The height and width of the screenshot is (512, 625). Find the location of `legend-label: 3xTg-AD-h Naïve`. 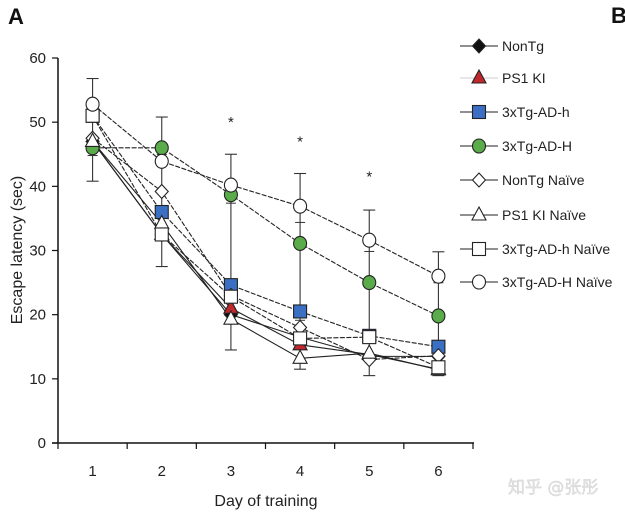

legend-label: 3xTg-AD-h Naïve is located at coordinates (556, 249).